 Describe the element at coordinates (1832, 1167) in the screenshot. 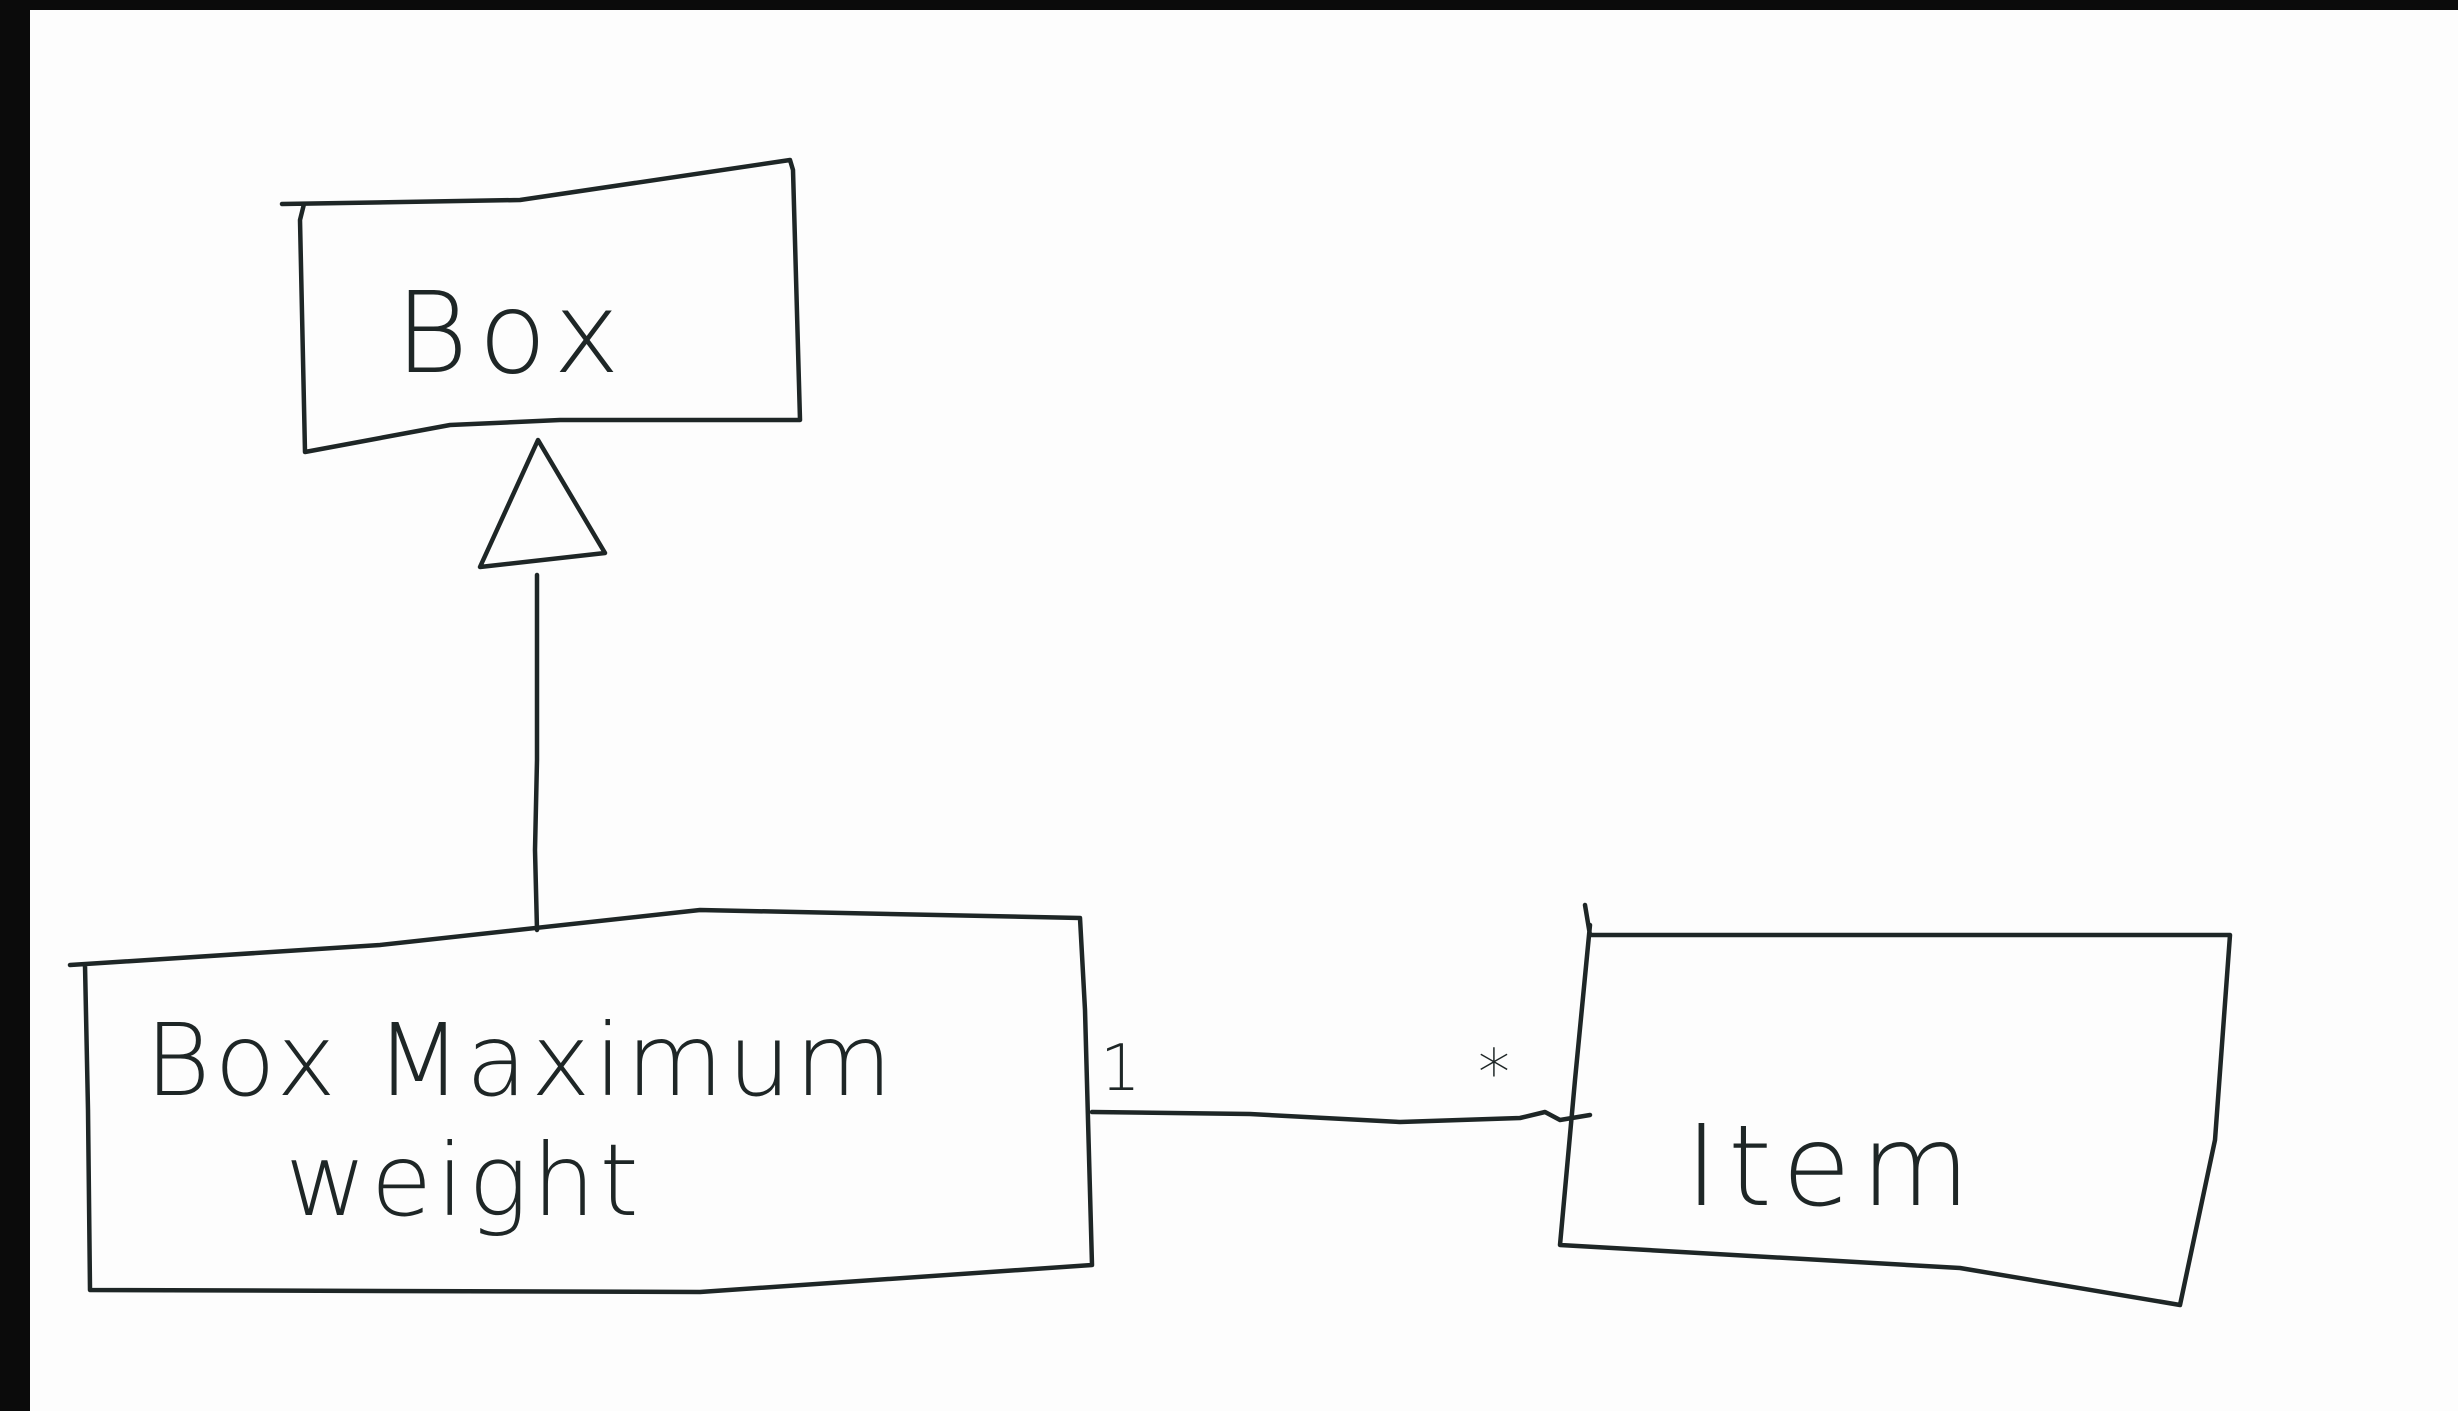

I see `class-item-name: Item` at that location.